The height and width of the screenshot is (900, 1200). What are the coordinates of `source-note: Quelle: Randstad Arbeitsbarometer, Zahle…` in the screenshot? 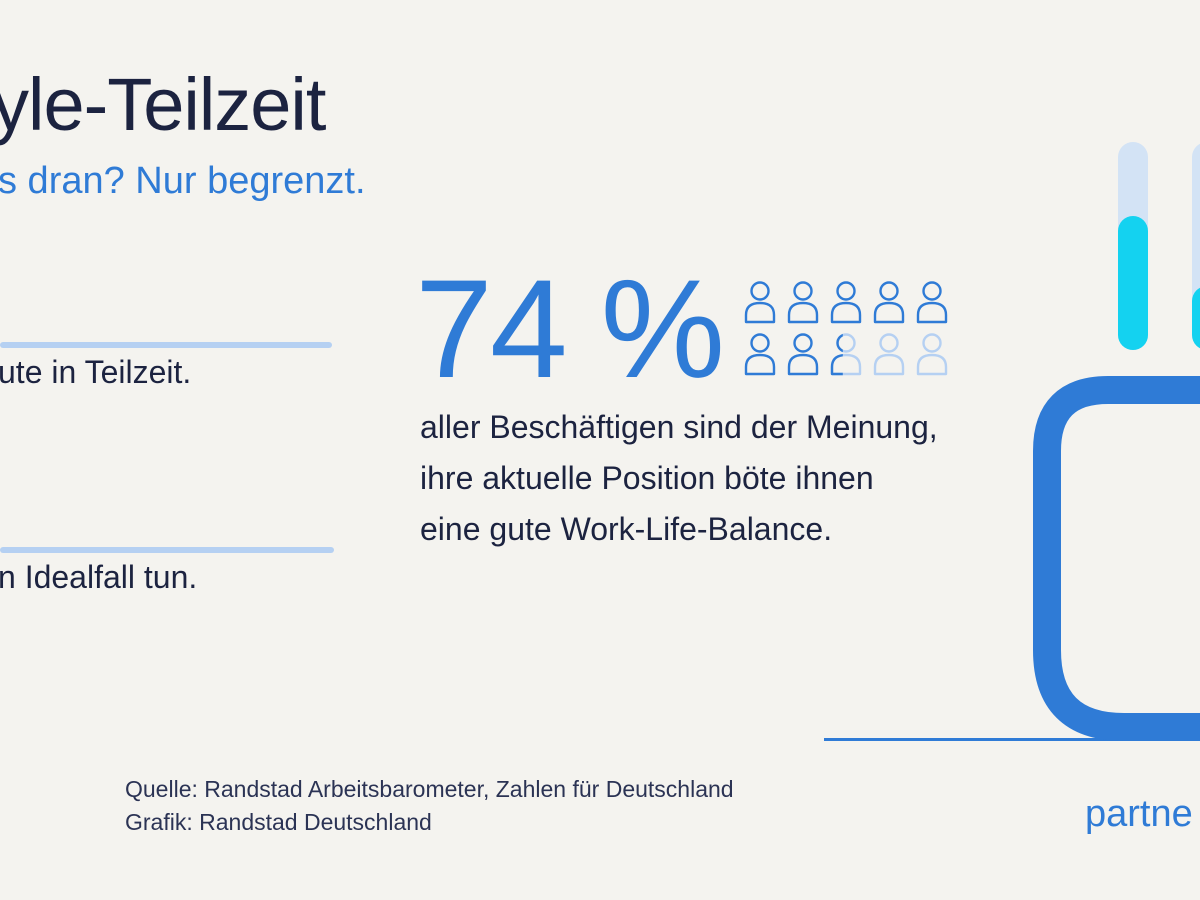 It's located at (429, 806).